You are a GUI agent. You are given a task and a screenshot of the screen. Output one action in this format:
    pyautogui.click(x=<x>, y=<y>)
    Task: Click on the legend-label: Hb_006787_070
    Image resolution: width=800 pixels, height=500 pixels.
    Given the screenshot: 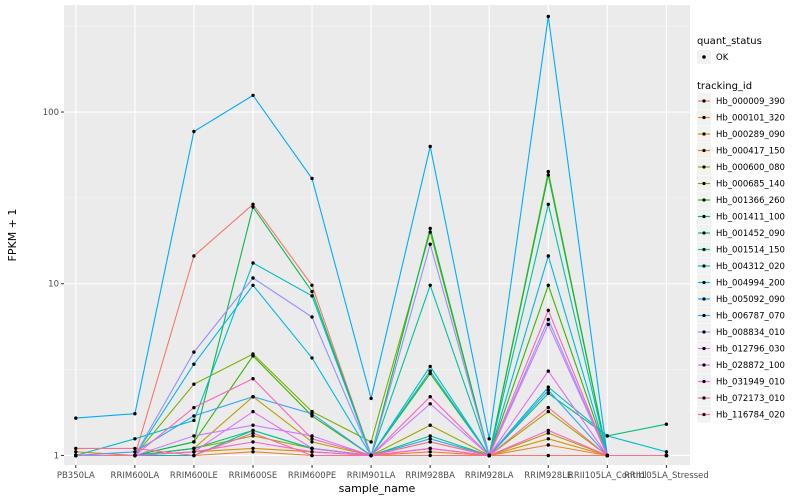 What is the action you would take?
    pyautogui.click(x=750, y=317)
    